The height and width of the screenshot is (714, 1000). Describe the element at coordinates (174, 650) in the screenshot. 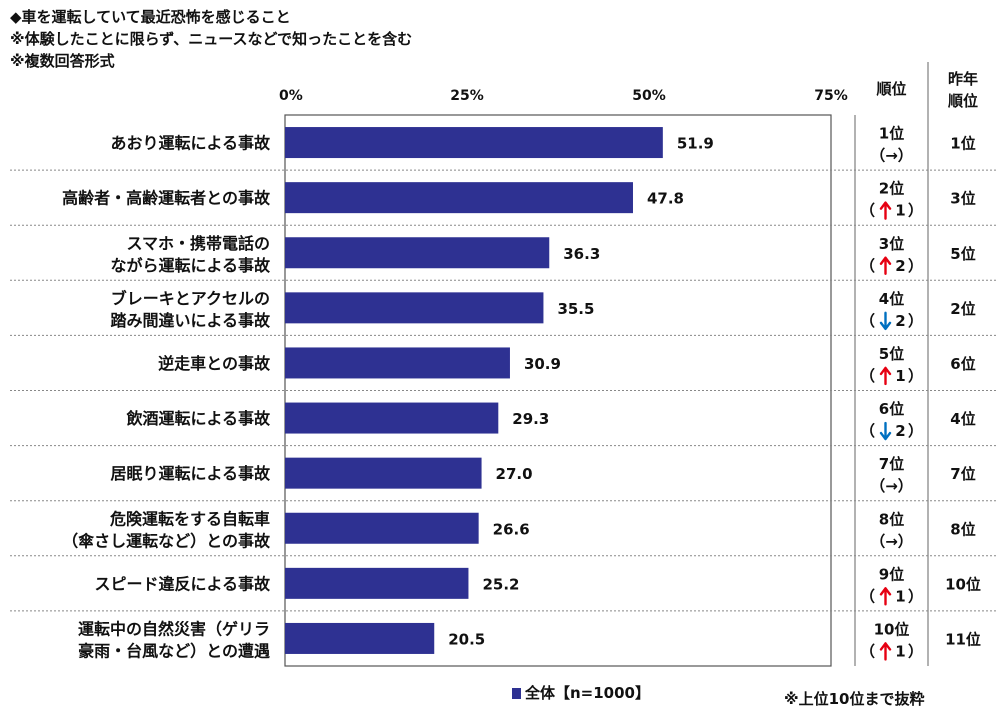

I see `category-label: 豪雨・台風など）との遭遇` at that location.